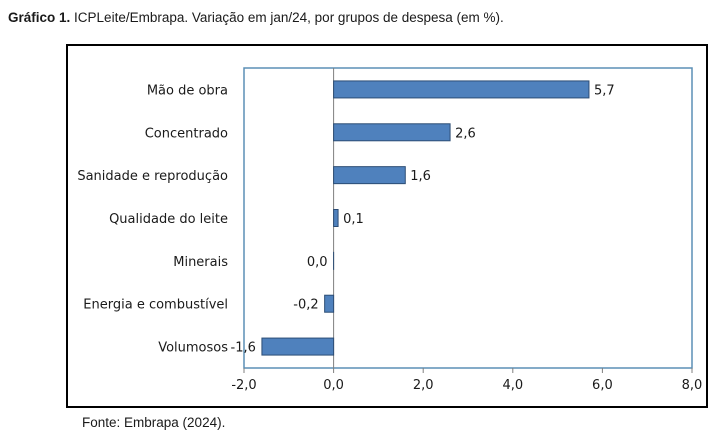 This screenshot has height=435, width=724. I want to click on x-tick-label: 8,0, so click(692, 385).